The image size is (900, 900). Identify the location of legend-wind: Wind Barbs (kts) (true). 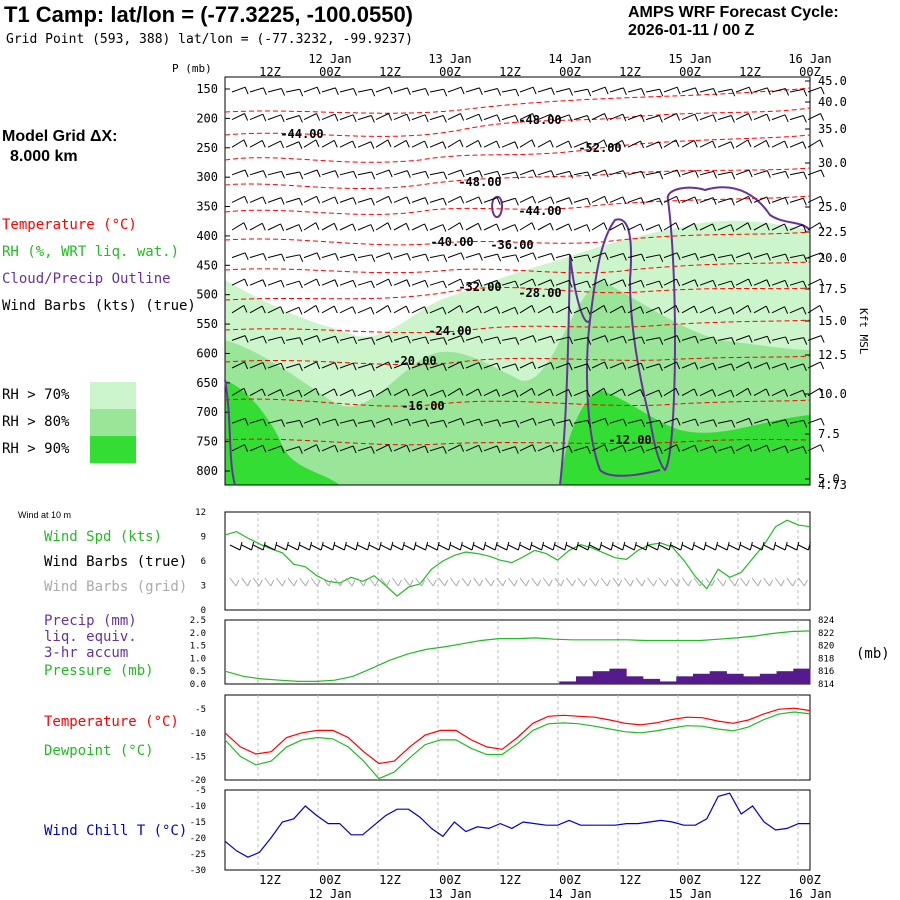
(99, 306).